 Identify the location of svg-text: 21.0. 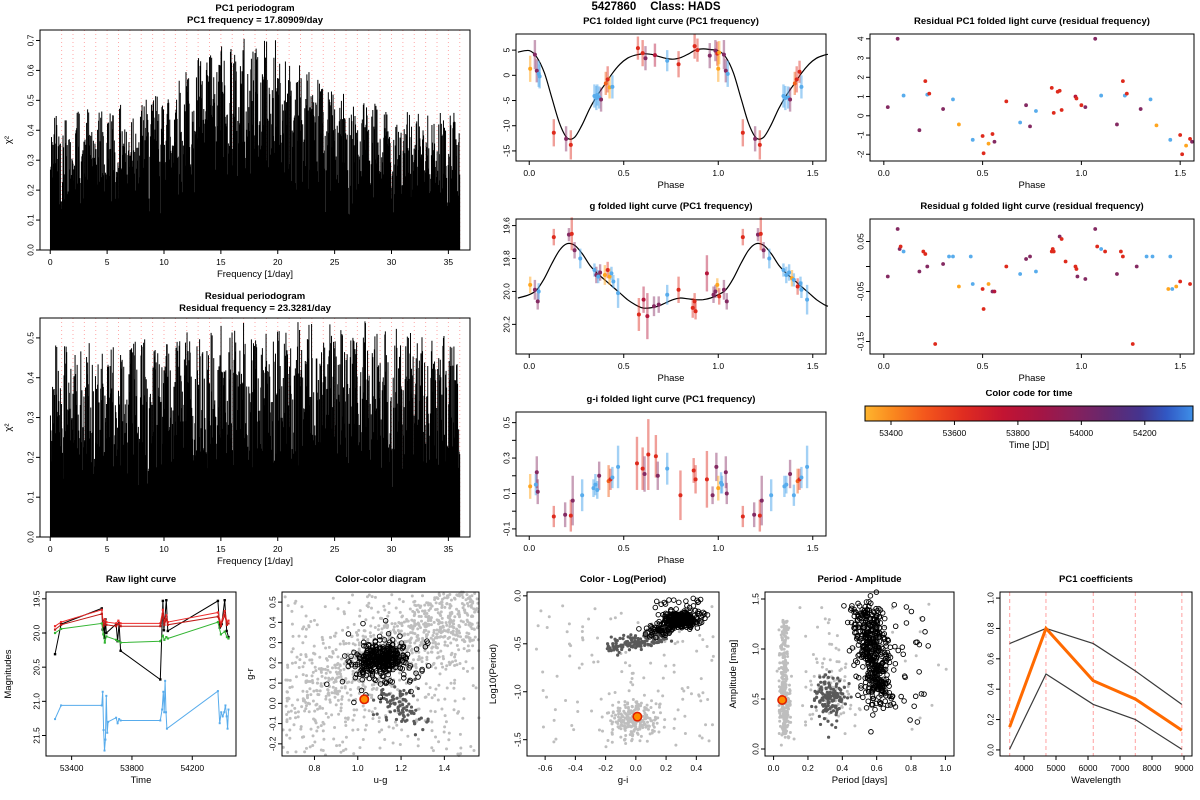
(37, 701).